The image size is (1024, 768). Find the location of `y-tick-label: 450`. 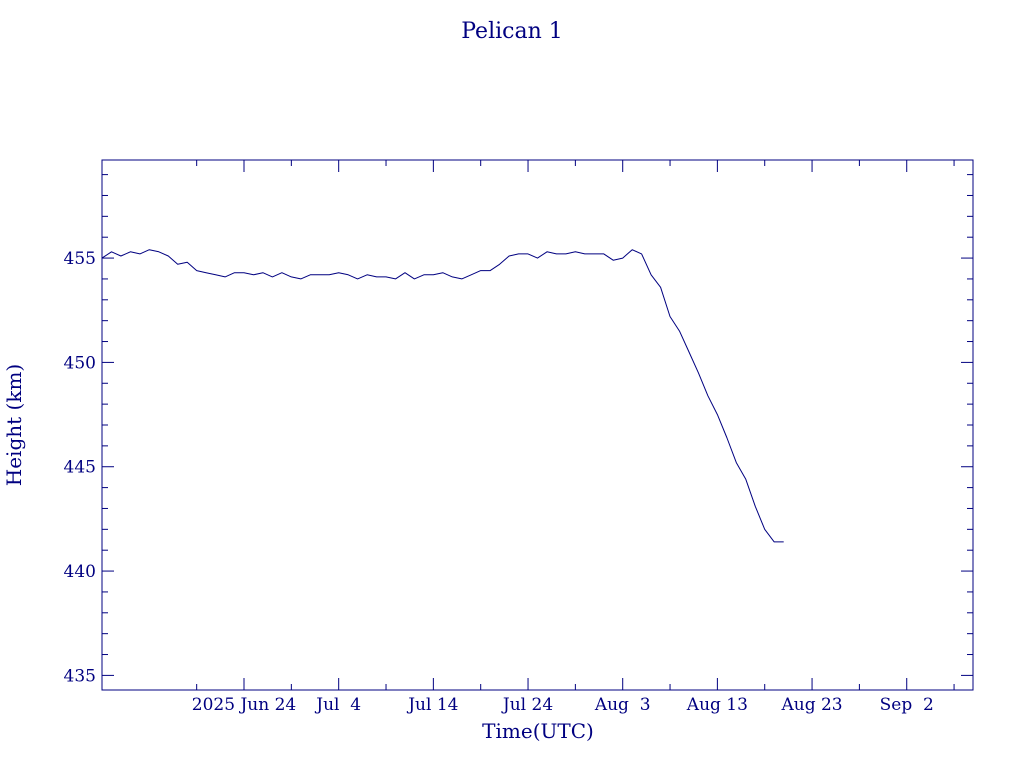

y-tick-label: 450 is located at coordinates (80, 363).